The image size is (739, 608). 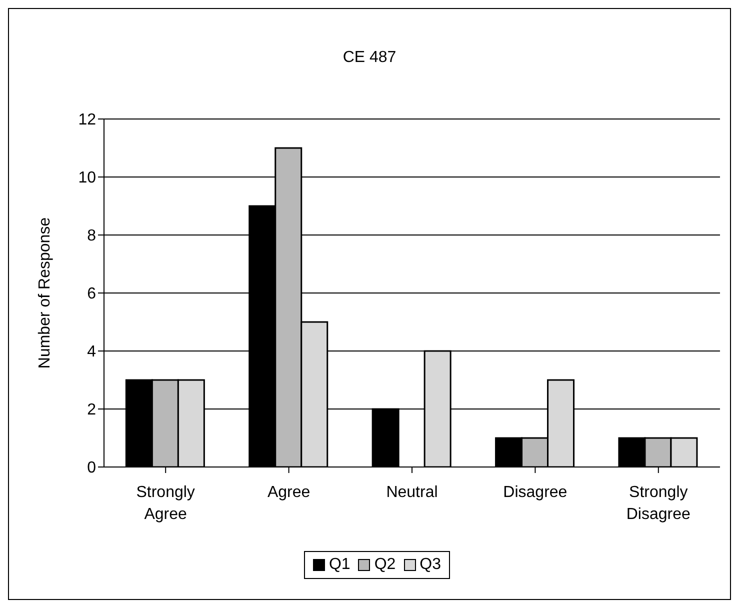 What do you see at coordinates (45, 293) in the screenshot?
I see `y-axis-title: Number of Response` at bounding box center [45, 293].